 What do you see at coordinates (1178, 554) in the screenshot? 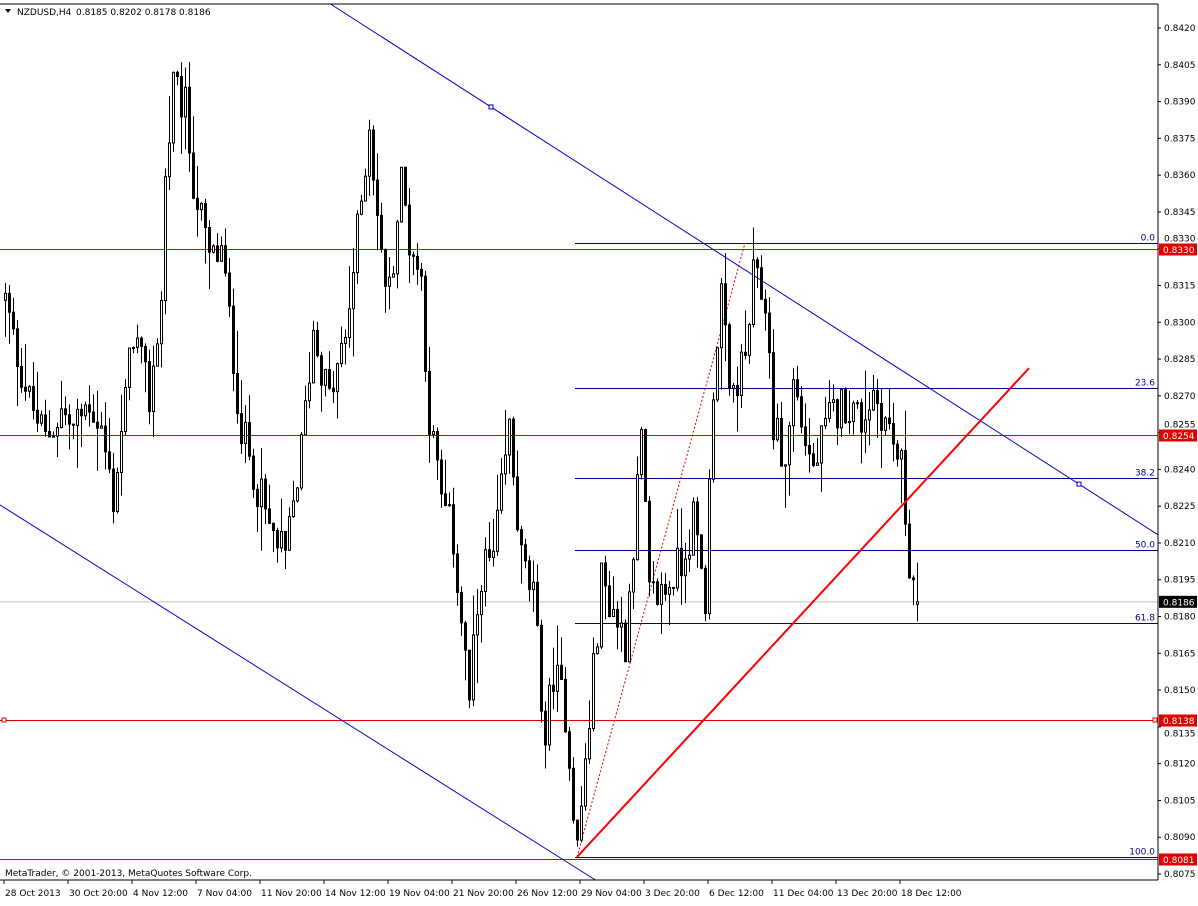
I see `price-labels: 0.8330 0.8254 0.8138 0.8081 0.8186` at bounding box center [1178, 554].